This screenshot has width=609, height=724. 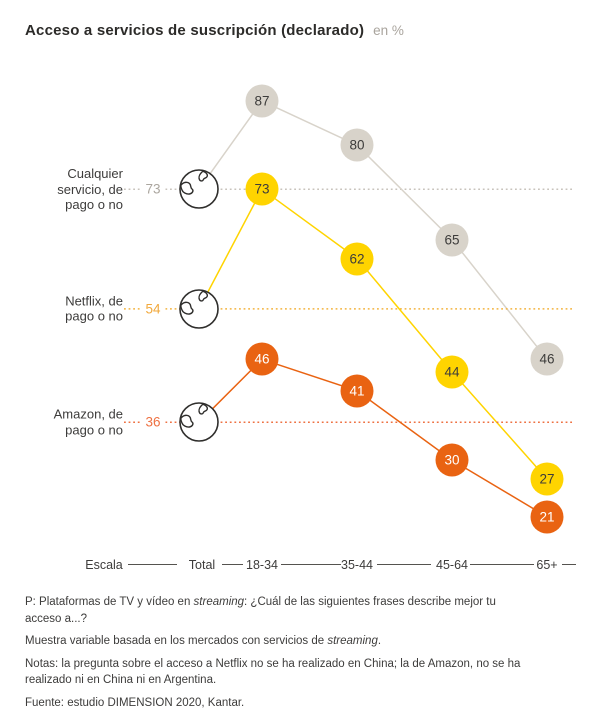 I want to click on data-point-amazon-35-44: 41, so click(x=357, y=391).